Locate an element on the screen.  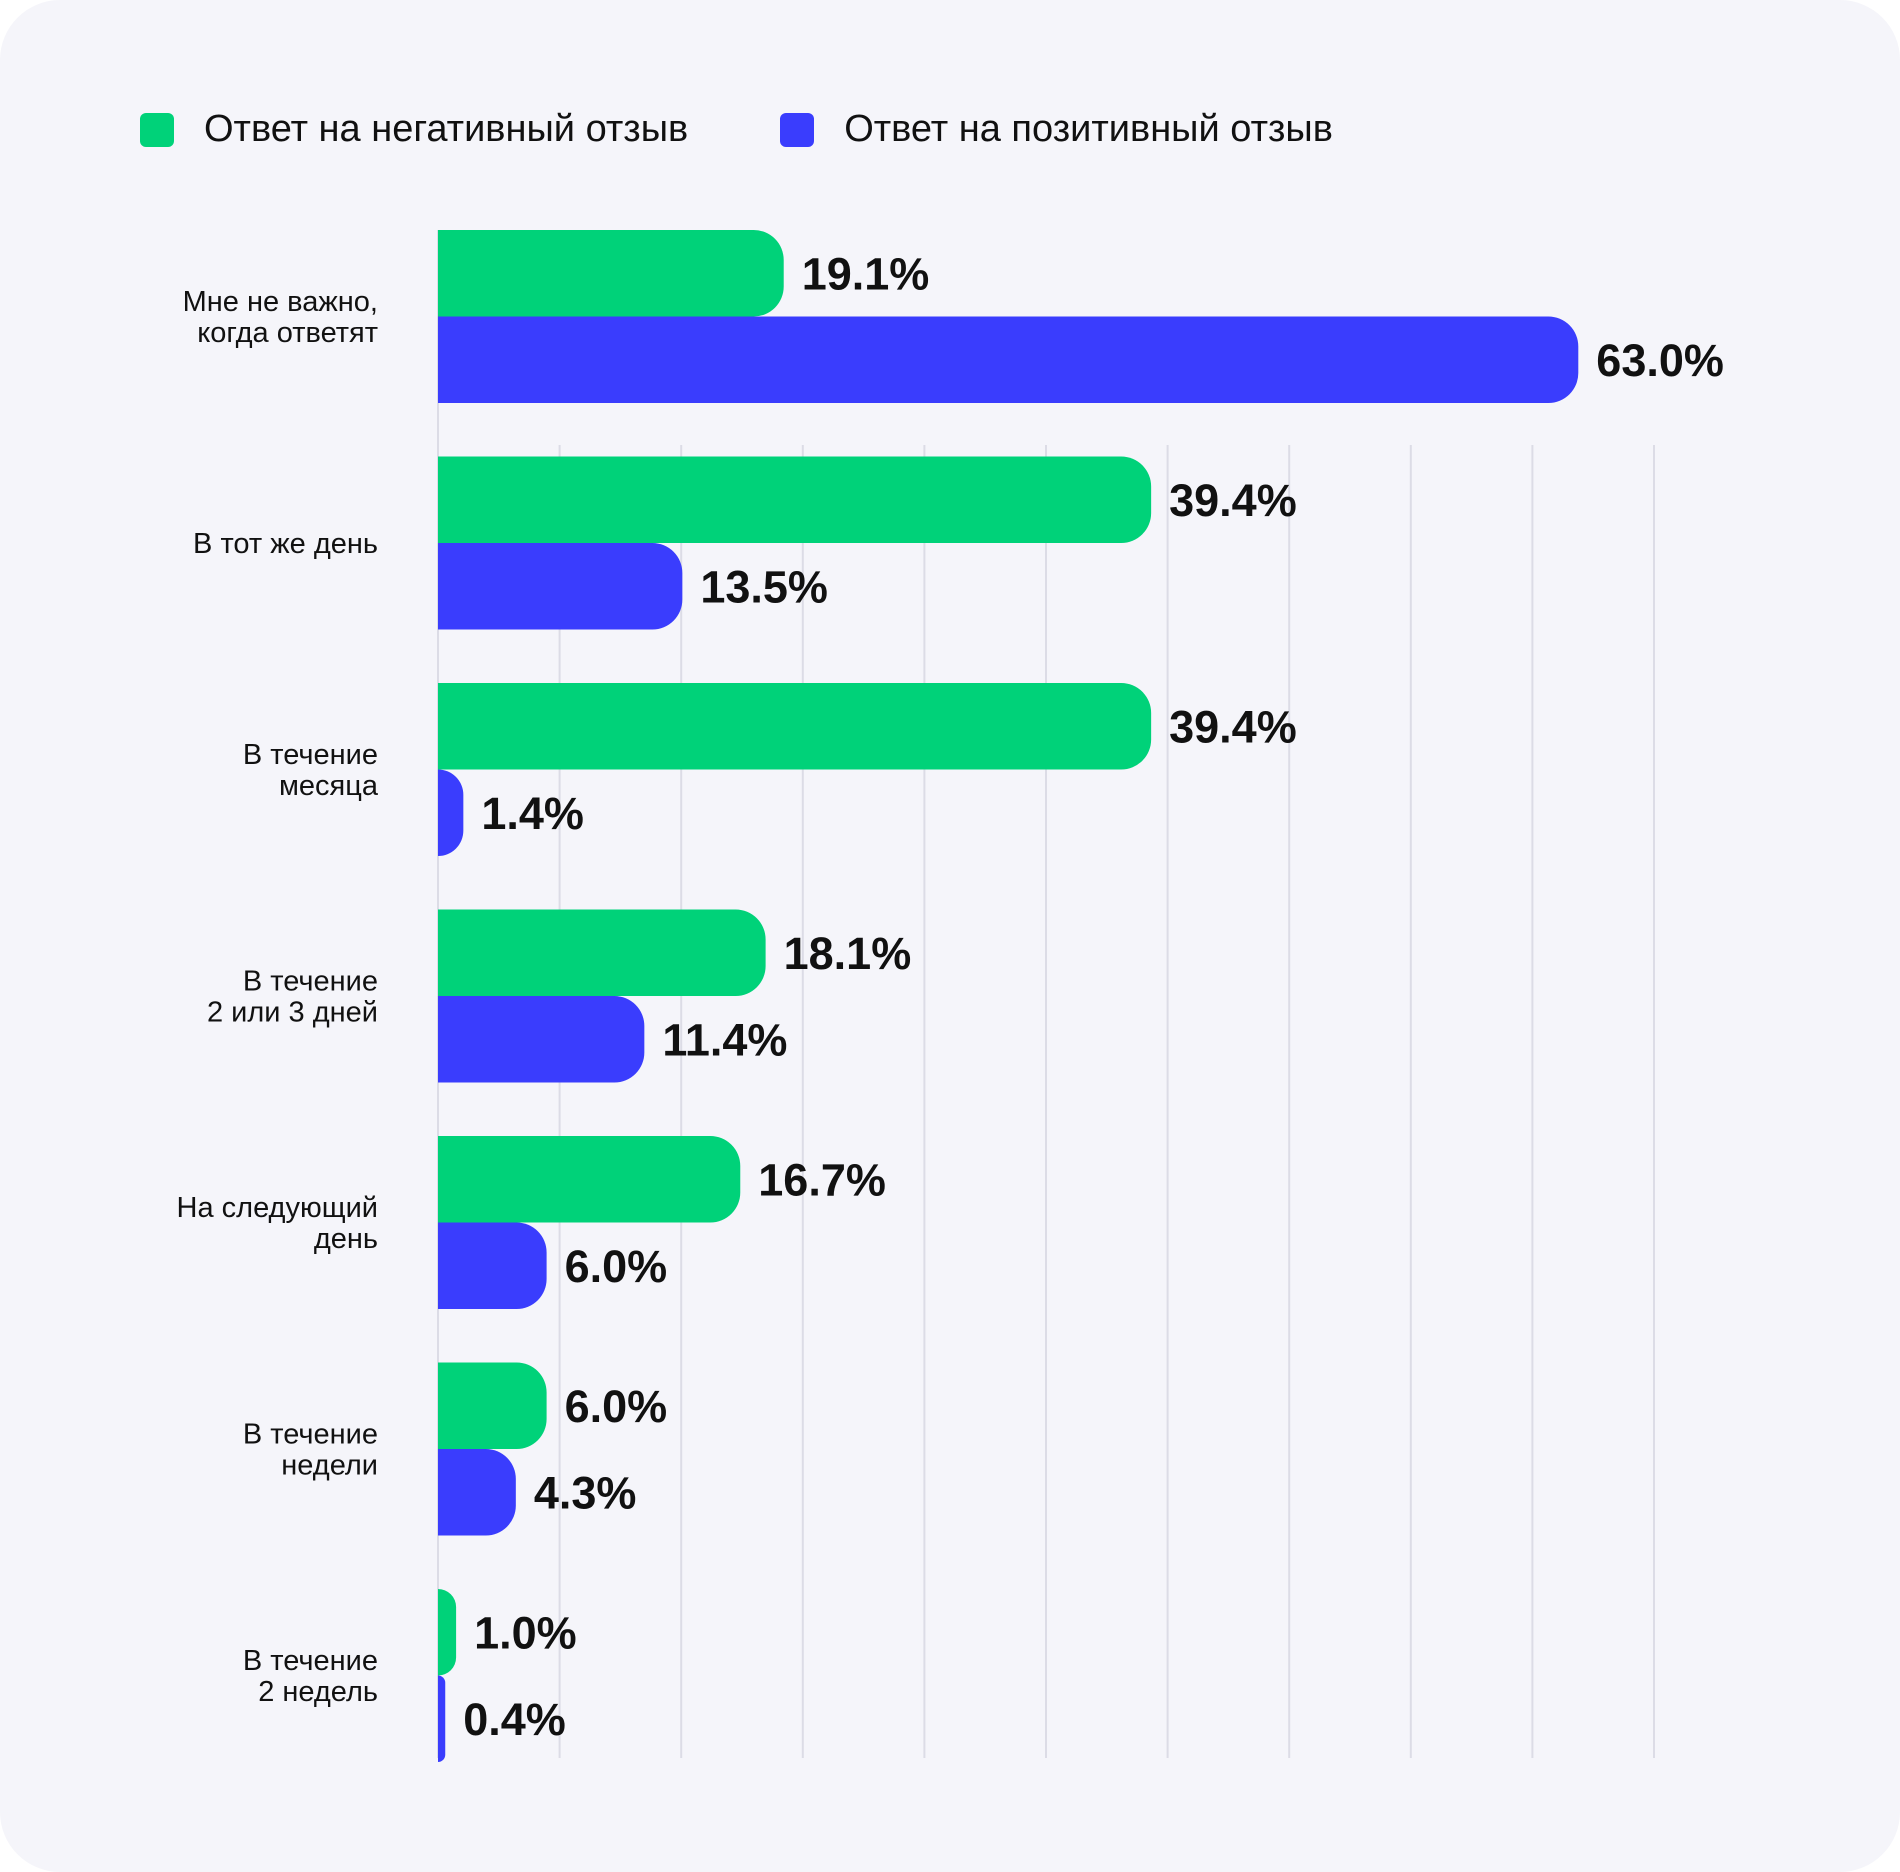
legend-label-positive: Ответ на позитивный отзыв is located at coordinates (1088, 129).